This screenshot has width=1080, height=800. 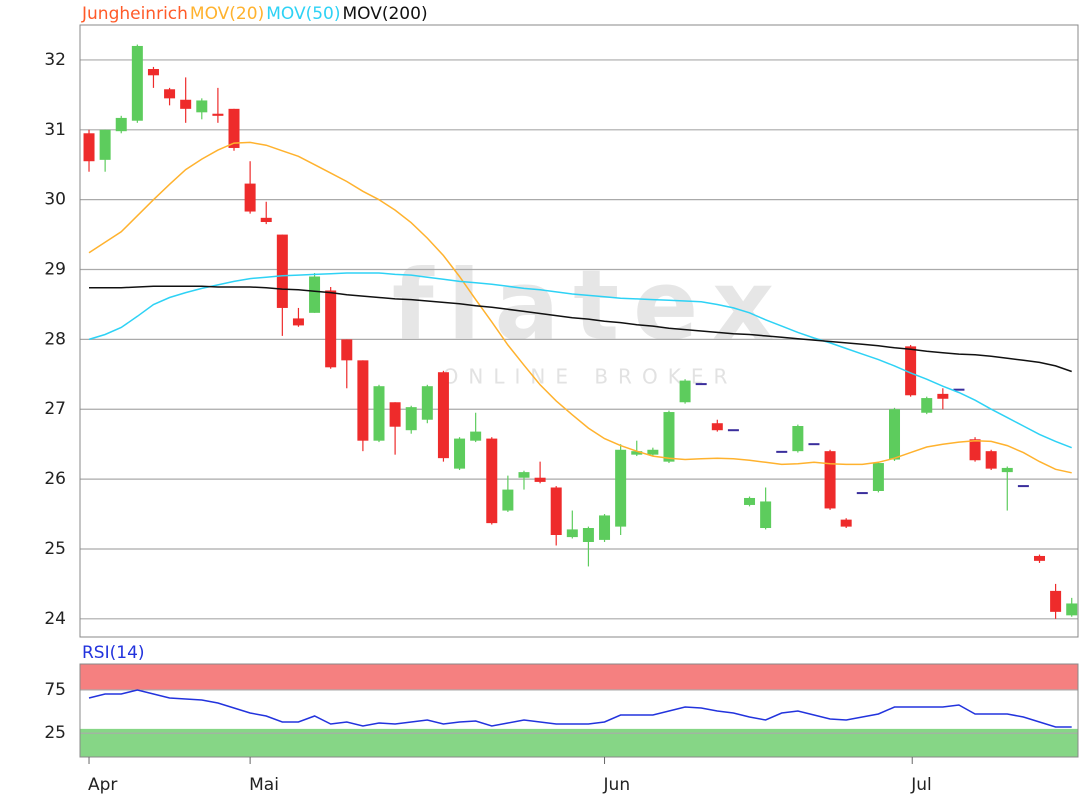 I want to click on watermark: ONLINE BROKER, so click(x=590, y=377).